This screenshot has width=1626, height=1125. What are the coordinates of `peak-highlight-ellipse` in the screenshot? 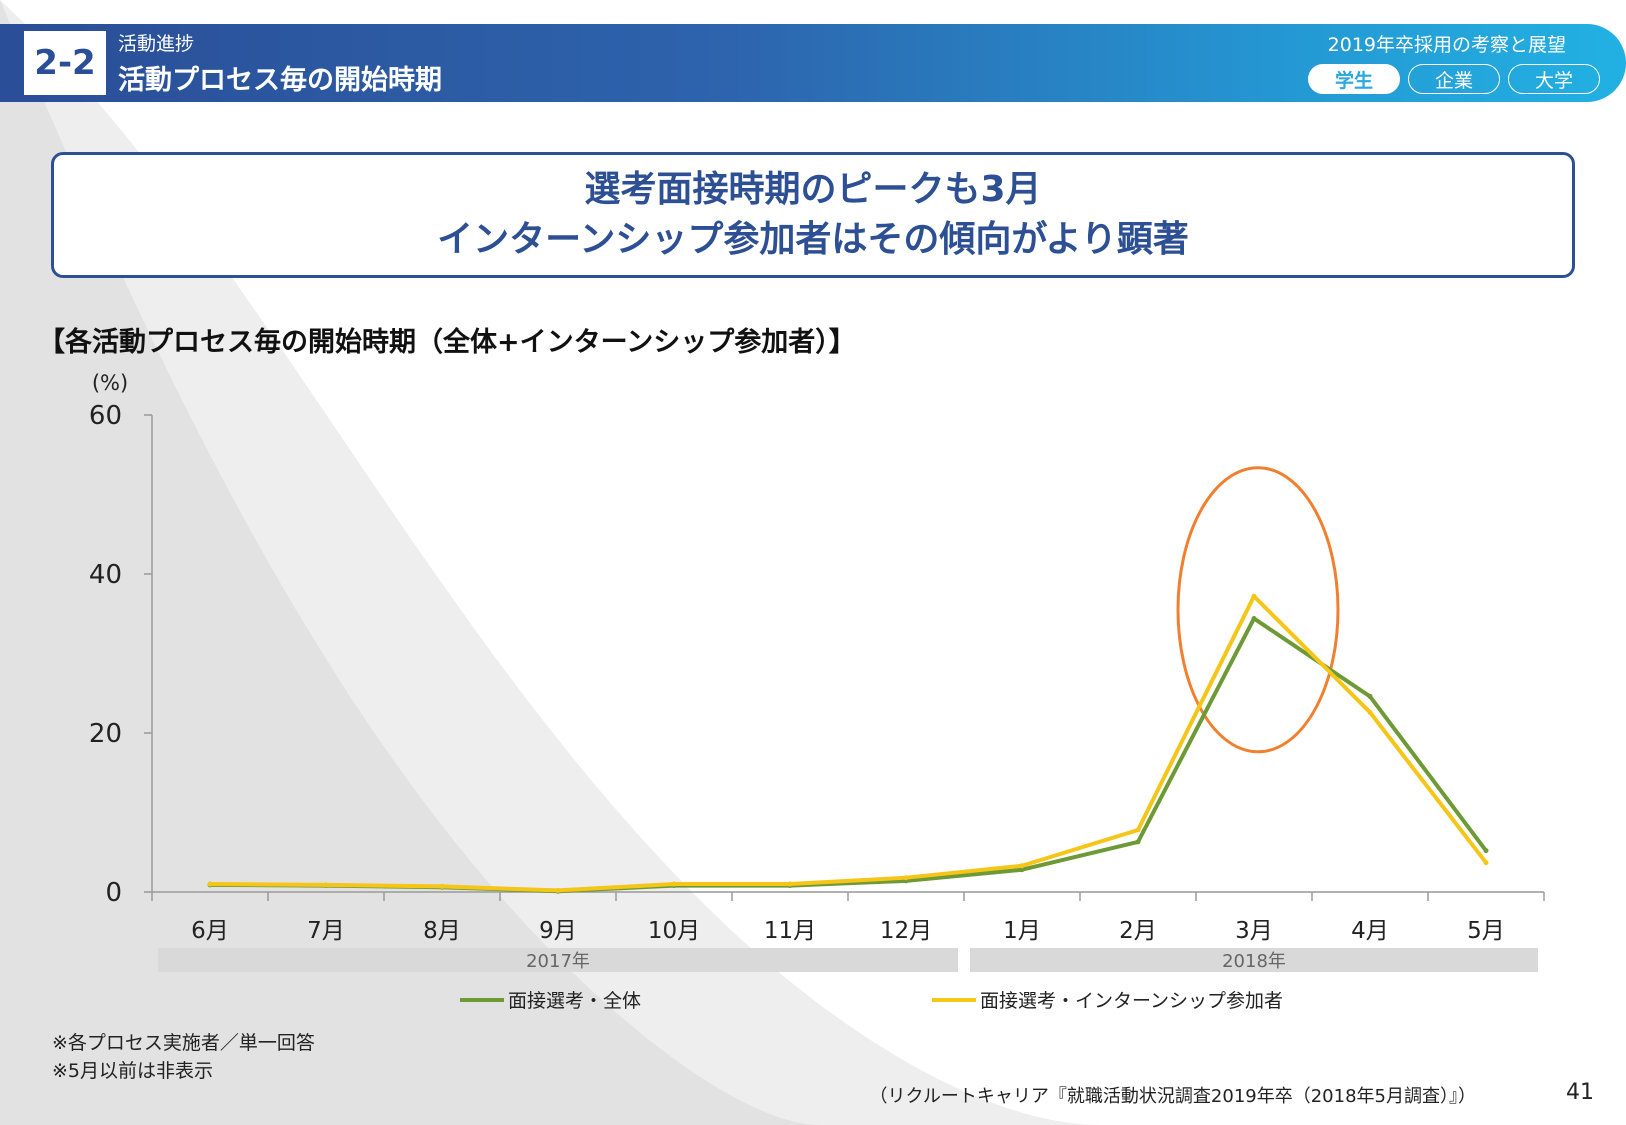 It's located at (1258, 610).